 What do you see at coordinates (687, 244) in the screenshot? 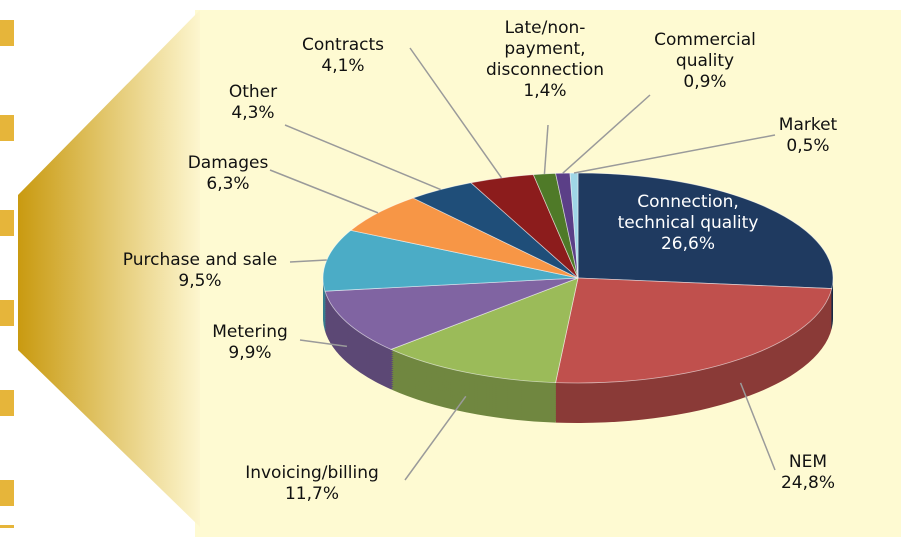
I see `value-label: 26,6%` at bounding box center [687, 244].